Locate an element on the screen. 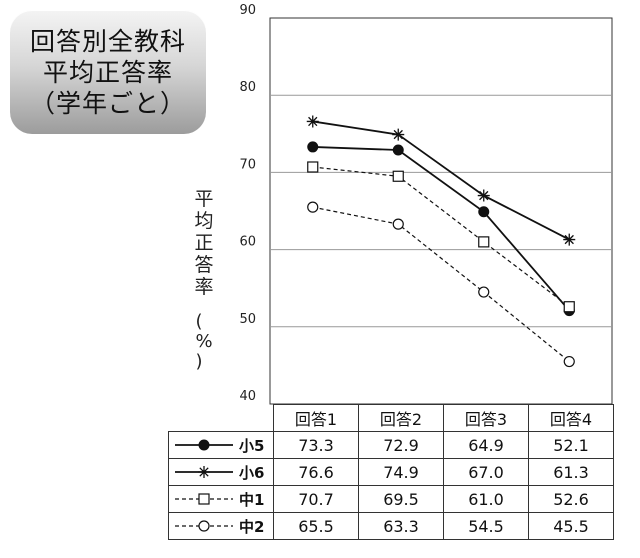  category-label: 回答3 is located at coordinates (486, 418).